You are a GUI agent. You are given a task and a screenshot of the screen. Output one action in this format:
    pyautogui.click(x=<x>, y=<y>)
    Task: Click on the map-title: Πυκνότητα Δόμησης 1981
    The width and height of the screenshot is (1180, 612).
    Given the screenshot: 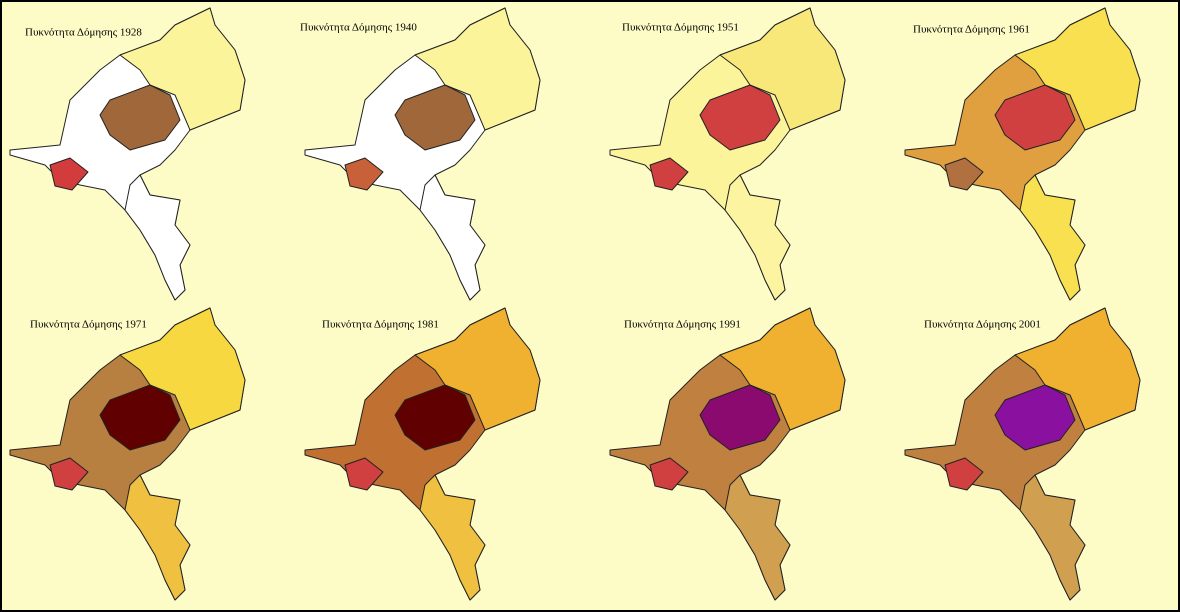 What is the action you would take?
    pyautogui.click(x=380, y=325)
    